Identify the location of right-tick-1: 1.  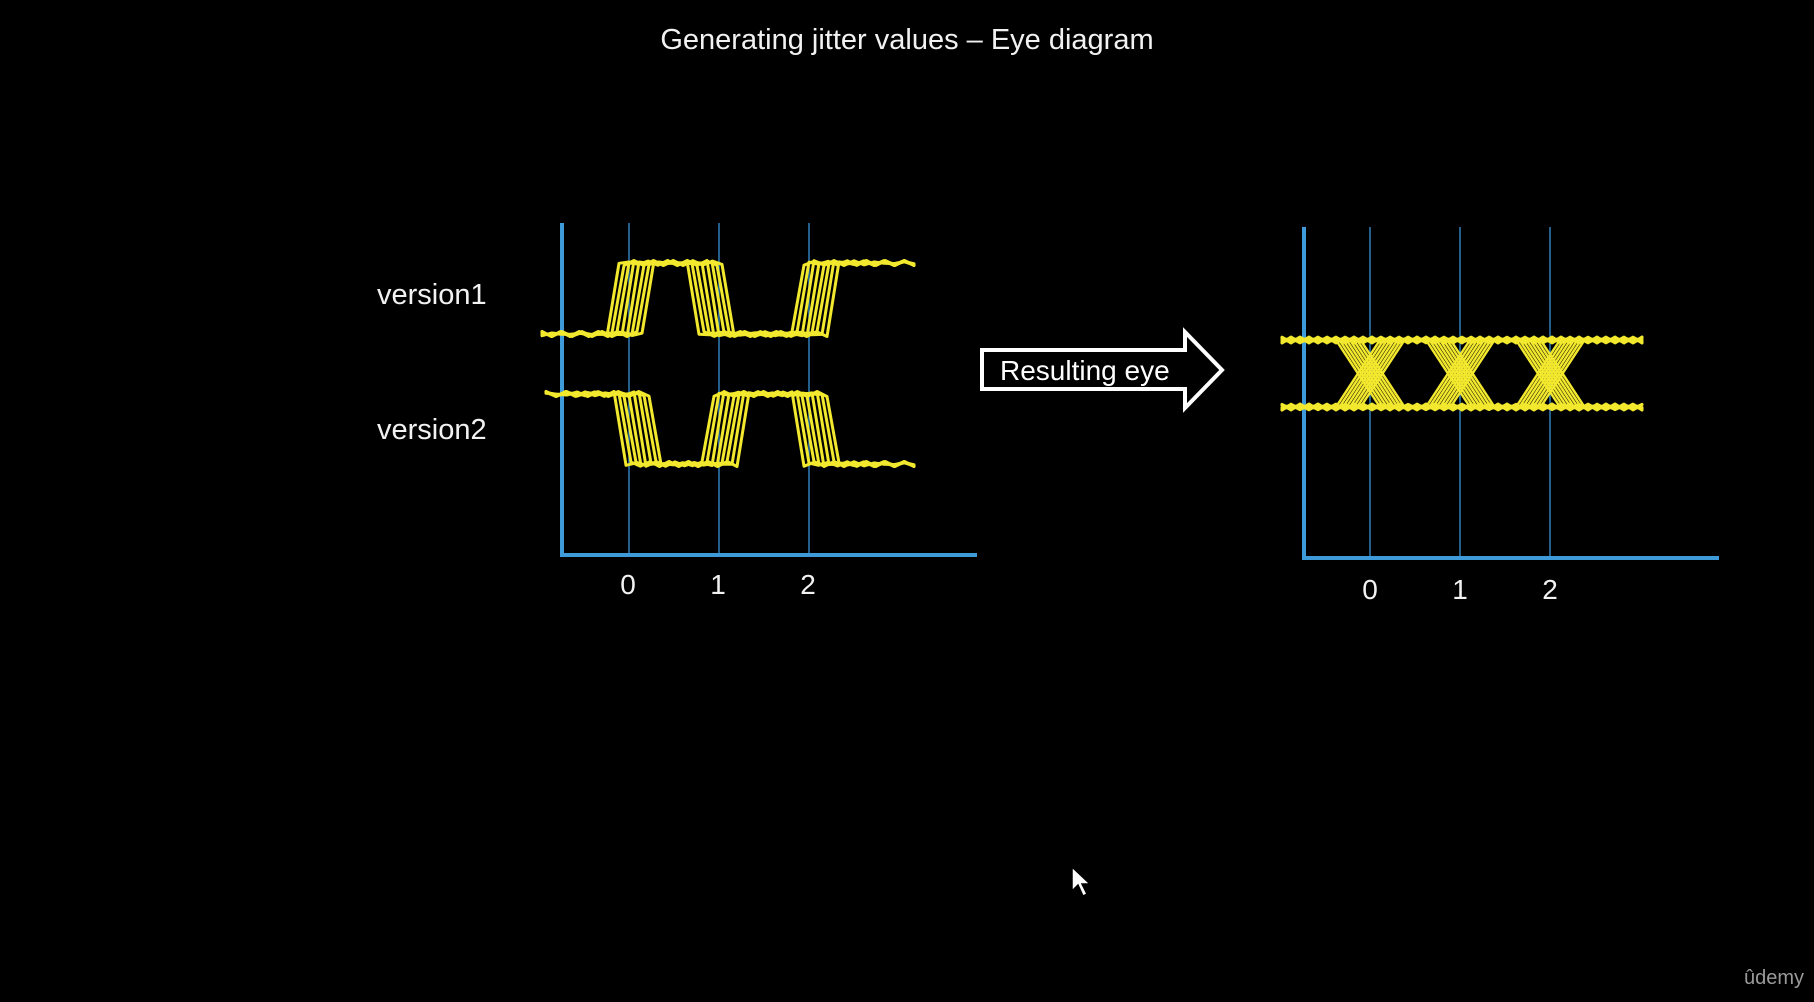
(1460, 589).